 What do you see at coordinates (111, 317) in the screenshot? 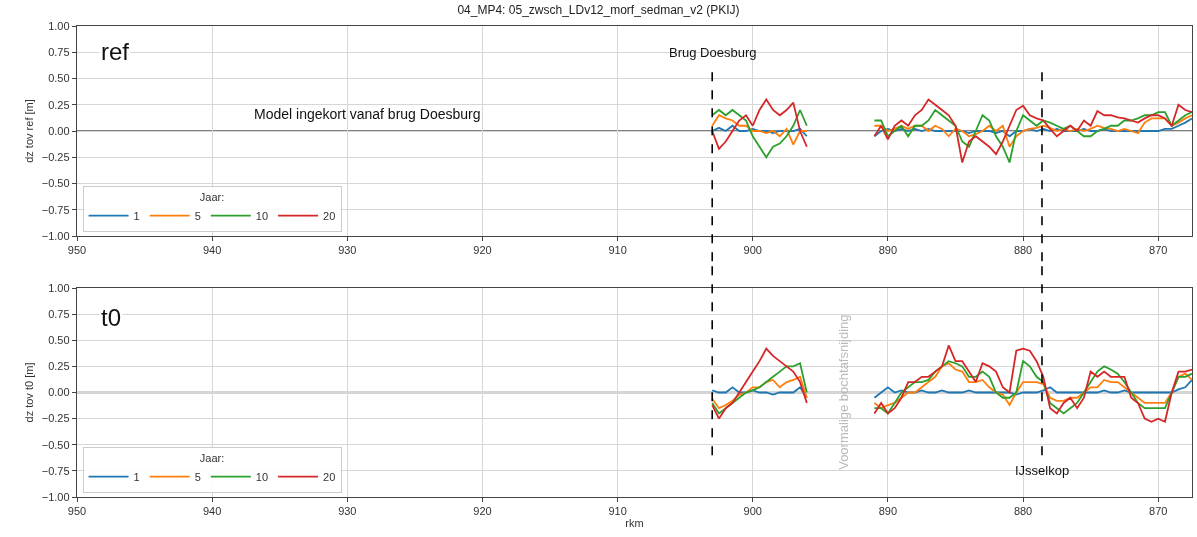
I see `annotation: t0` at bounding box center [111, 317].